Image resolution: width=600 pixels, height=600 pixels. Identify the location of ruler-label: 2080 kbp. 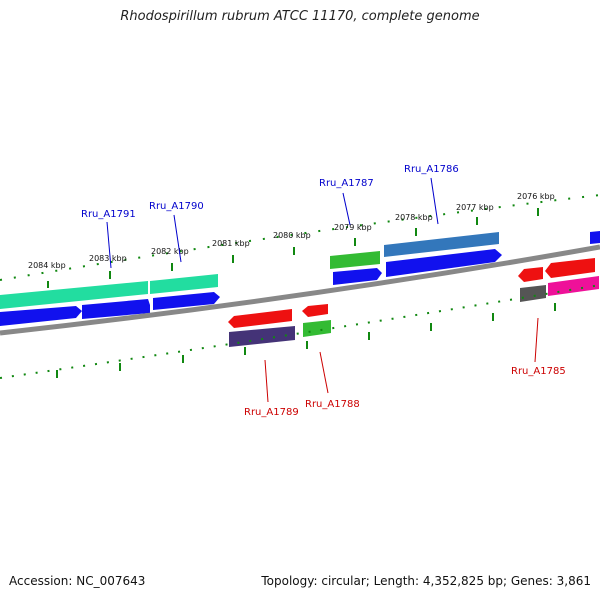
(292, 235).